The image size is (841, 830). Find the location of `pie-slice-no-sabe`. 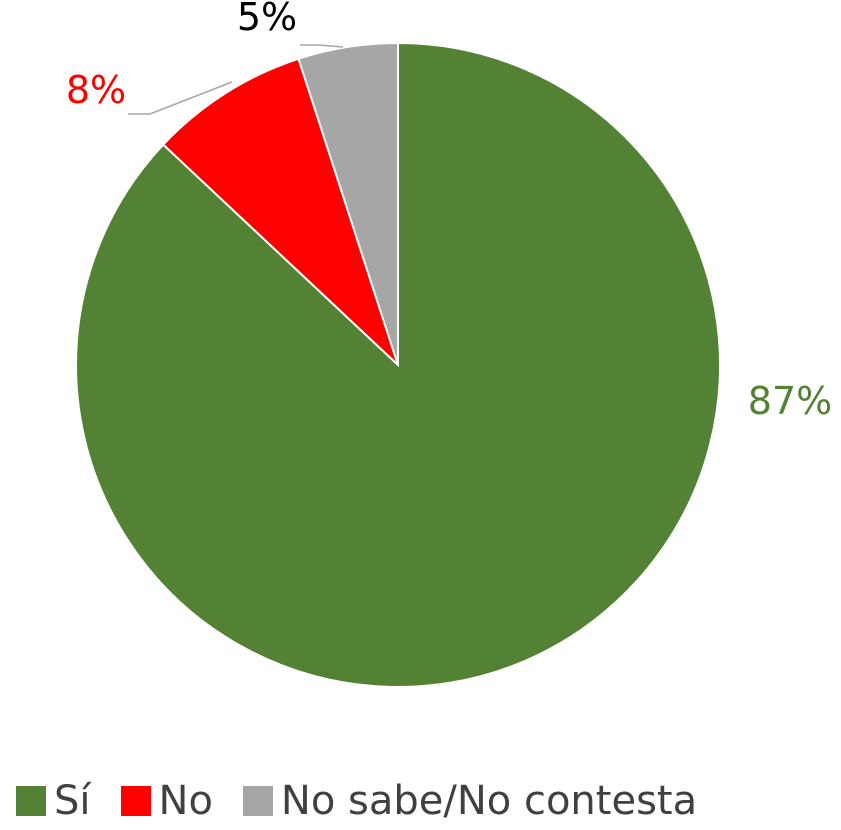

pie-slice-no-sabe is located at coordinates (348, 203).